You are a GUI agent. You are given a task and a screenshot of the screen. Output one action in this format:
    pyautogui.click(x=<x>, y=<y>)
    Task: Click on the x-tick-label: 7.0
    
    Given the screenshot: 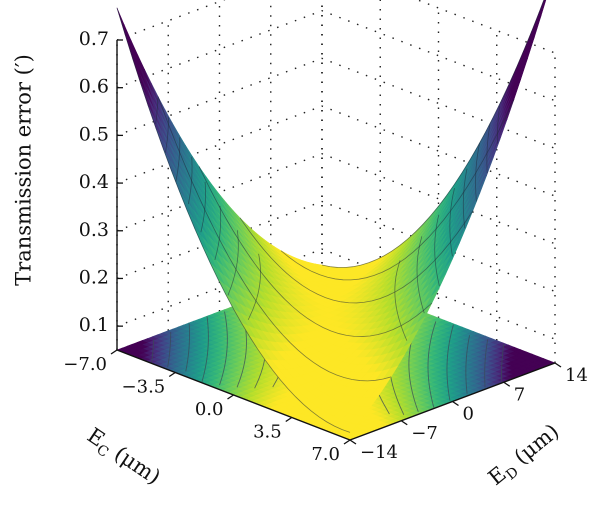 What is the action you would take?
    pyautogui.click(x=325, y=454)
    